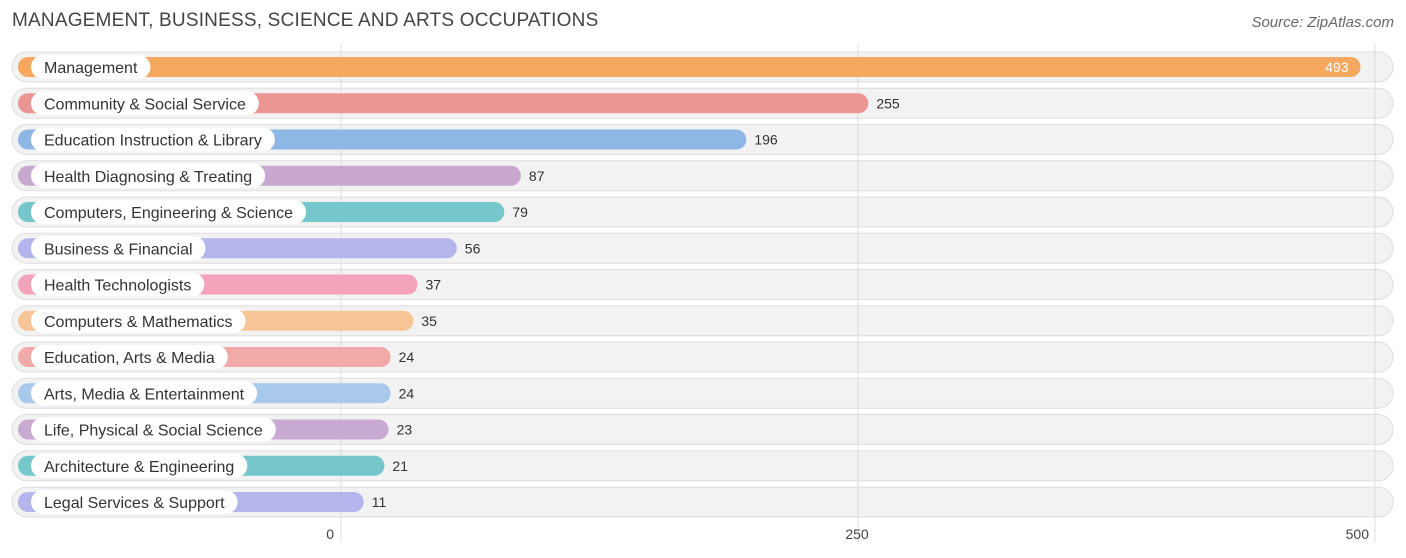  What do you see at coordinates (473, 248) in the screenshot?
I see `value-label: 56` at bounding box center [473, 248].